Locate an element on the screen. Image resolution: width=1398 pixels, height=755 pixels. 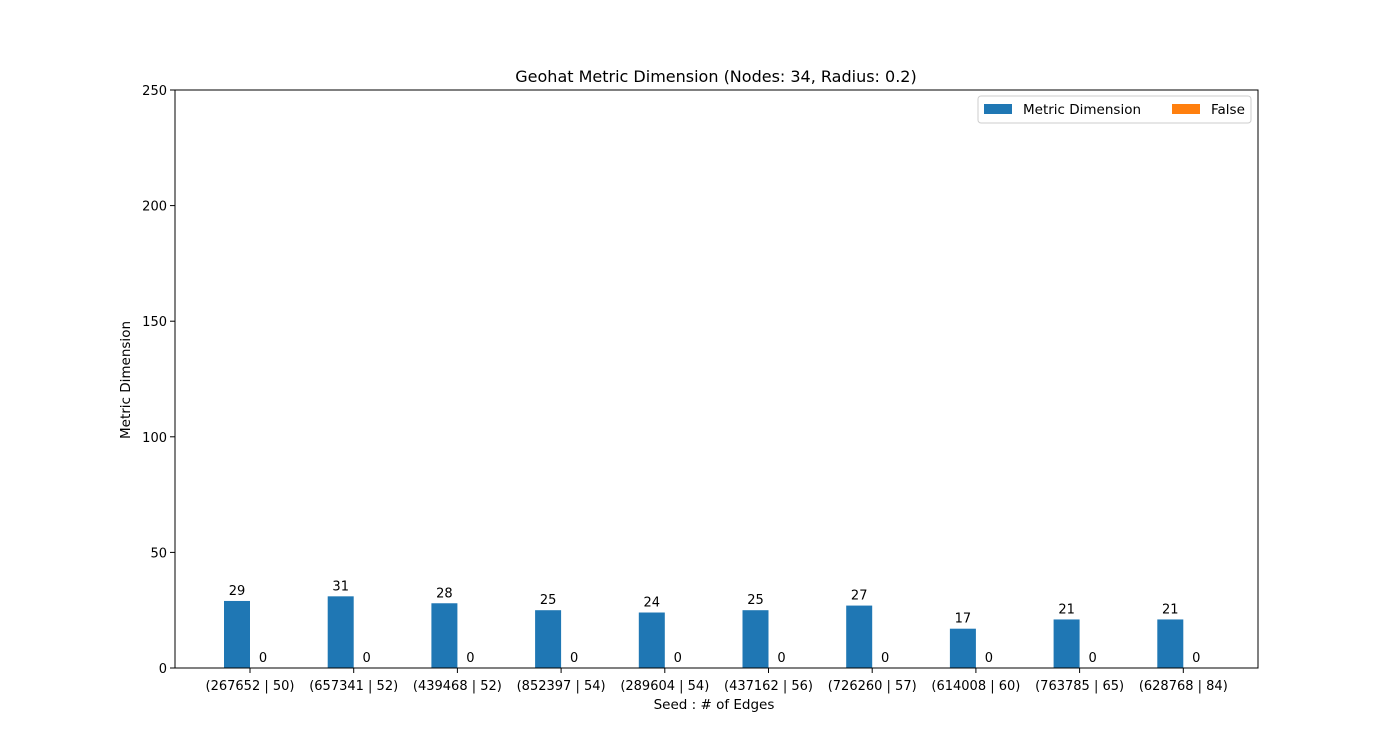
y-tick-label: 0 is located at coordinates (163, 669).